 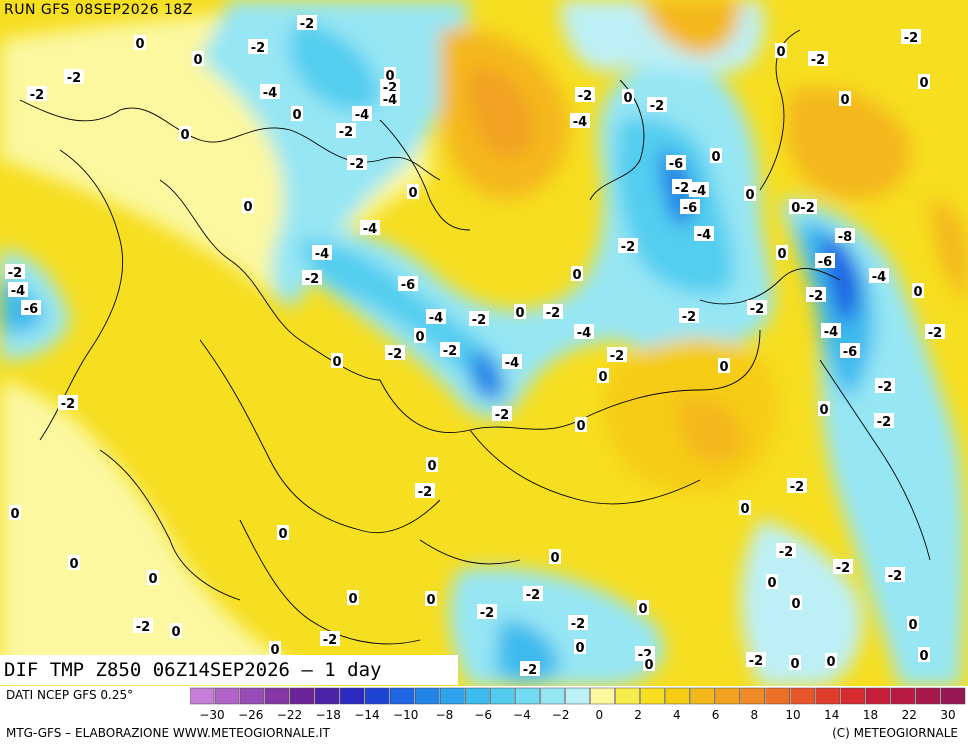 What do you see at coordinates (831, 715) in the screenshot?
I see `legend-tick: 14` at bounding box center [831, 715].